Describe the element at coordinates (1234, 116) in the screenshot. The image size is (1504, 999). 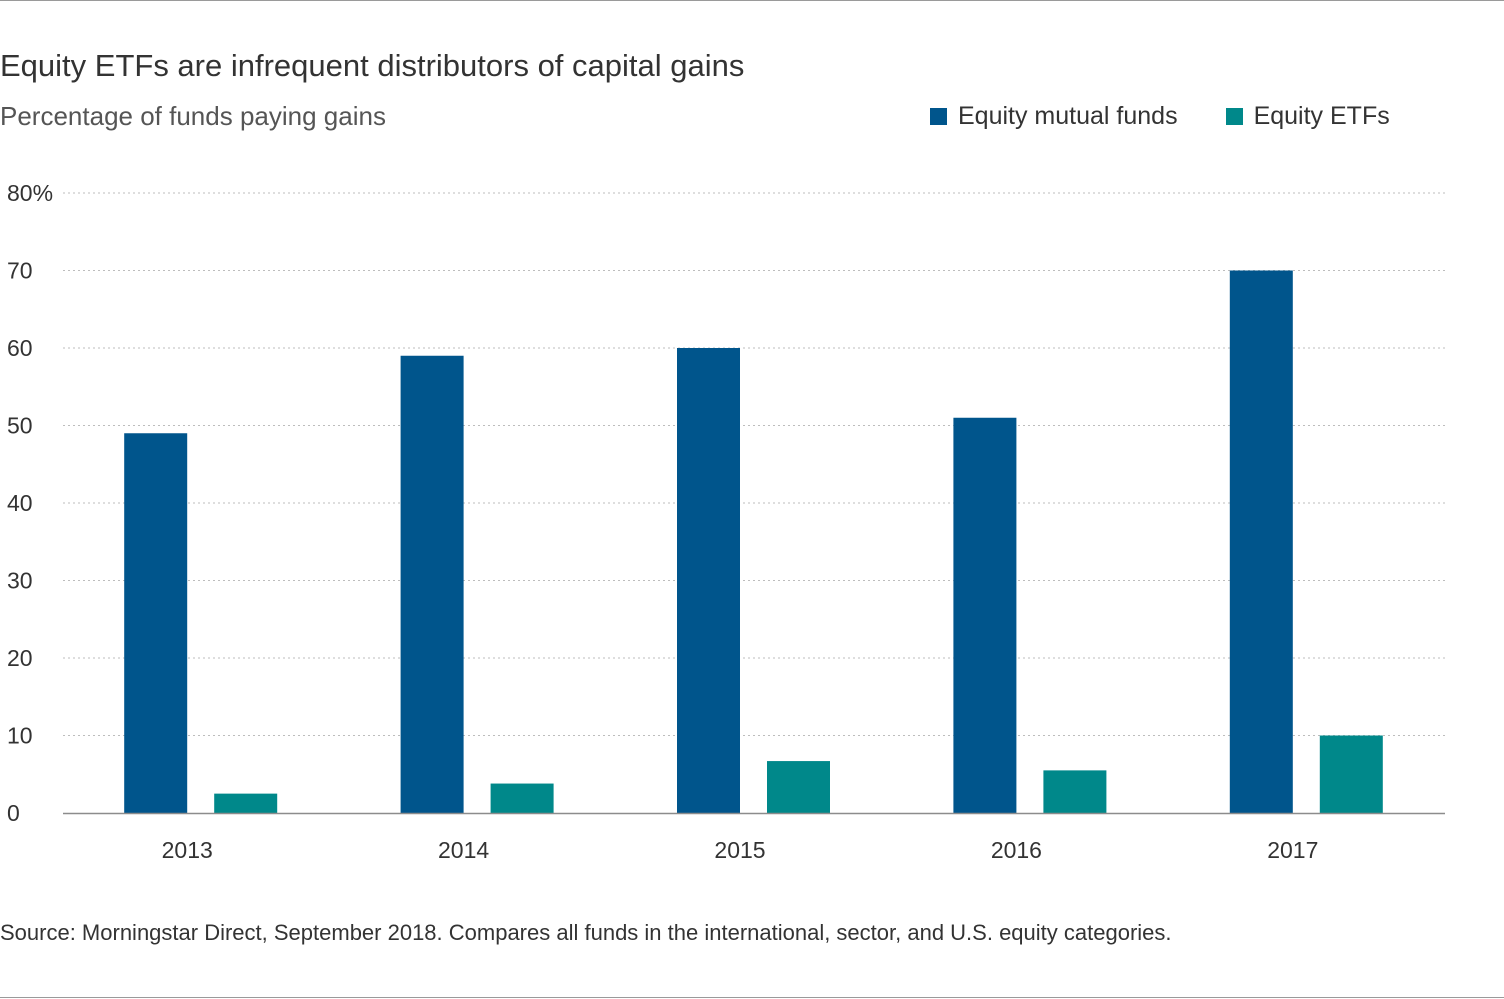
I see `legend-swatch-etfs` at that location.